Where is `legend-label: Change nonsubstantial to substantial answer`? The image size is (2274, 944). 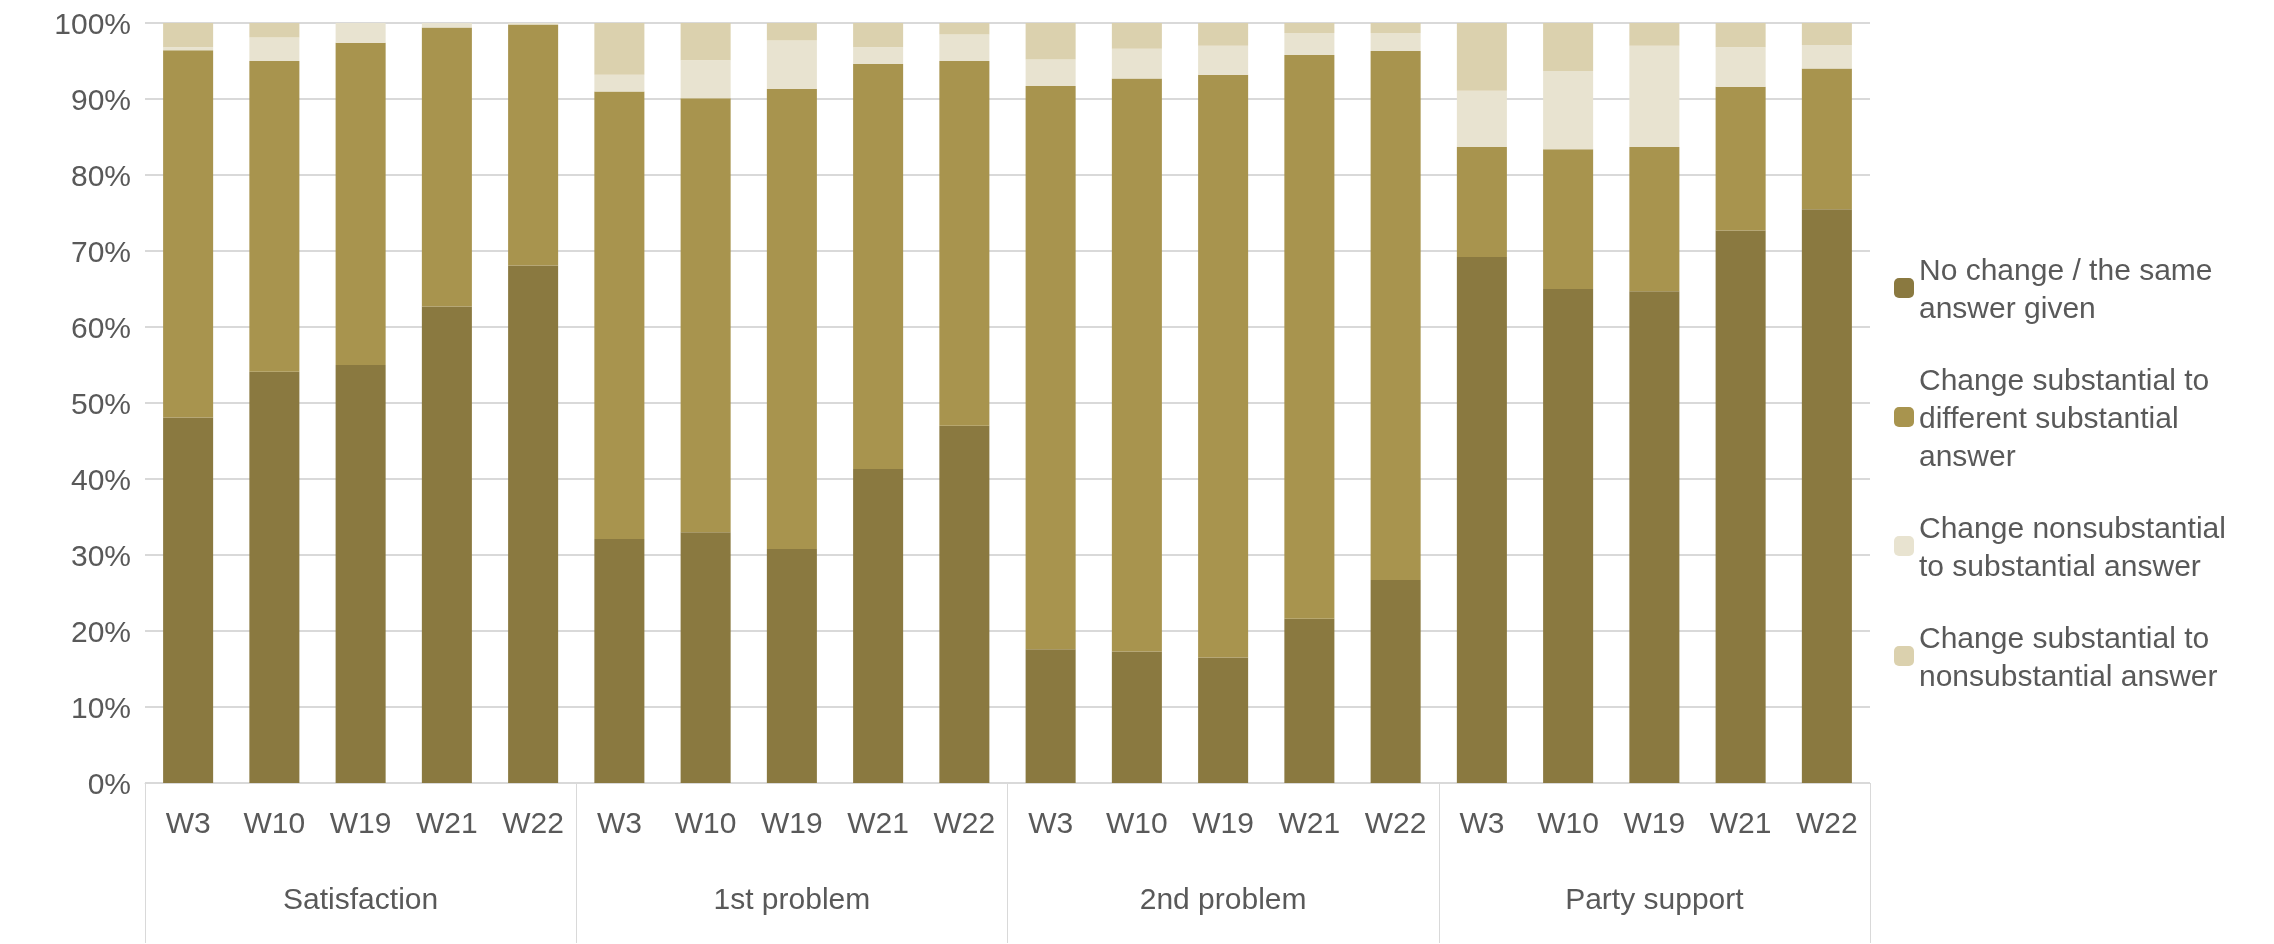
legend-label: Change nonsubstantial to substantial answer is located at coordinates (2077, 546).